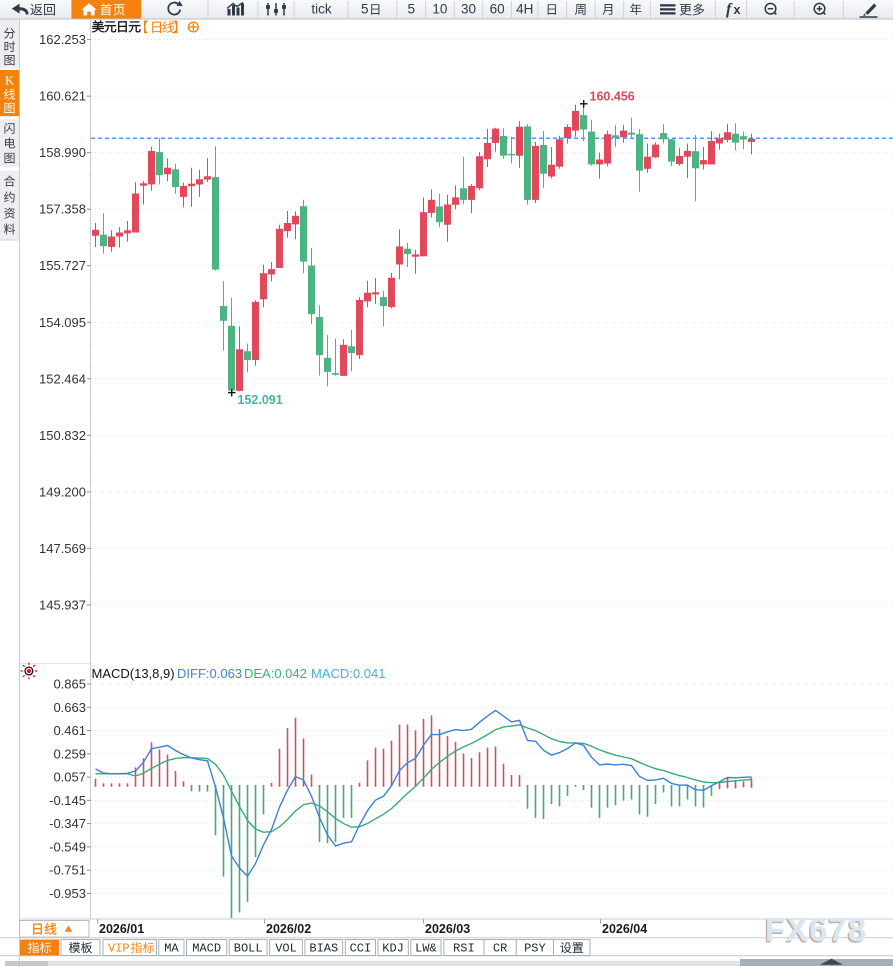  I want to click on svg-text: 147.569, so click(62, 548).